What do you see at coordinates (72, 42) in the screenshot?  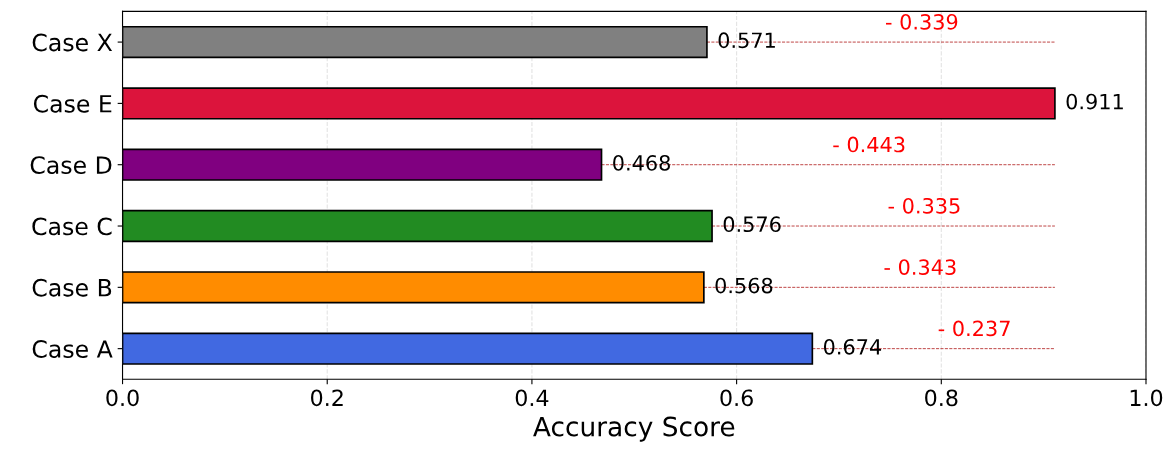 I see `y-tick-label: Case X` at bounding box center [72, 42].